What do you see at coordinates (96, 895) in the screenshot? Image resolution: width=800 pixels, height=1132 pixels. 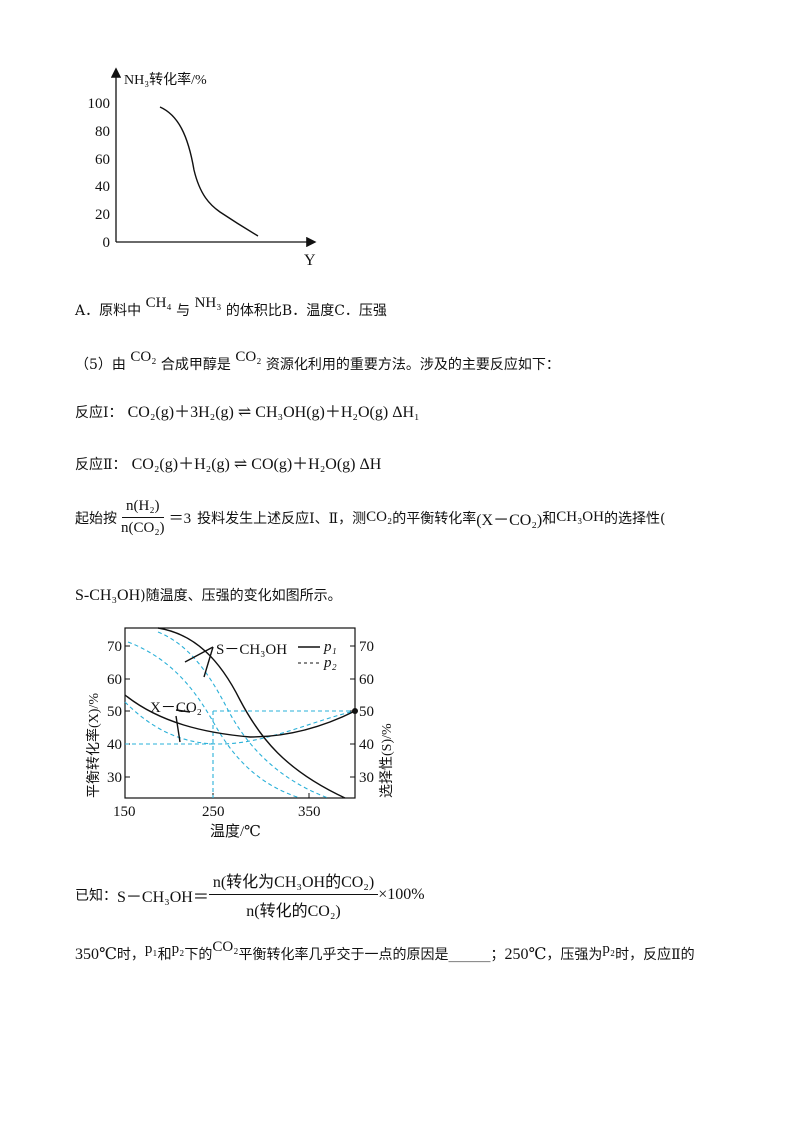 I see `known-prefix: 已知：` at bounding box center [96, 895].